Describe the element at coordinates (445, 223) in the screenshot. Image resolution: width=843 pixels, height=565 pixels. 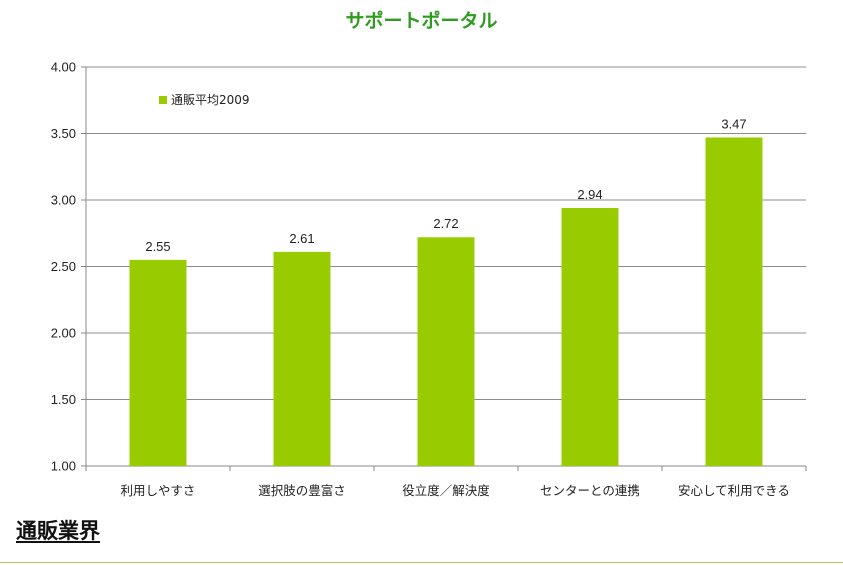
I see `data-label: 2.72` at that location.